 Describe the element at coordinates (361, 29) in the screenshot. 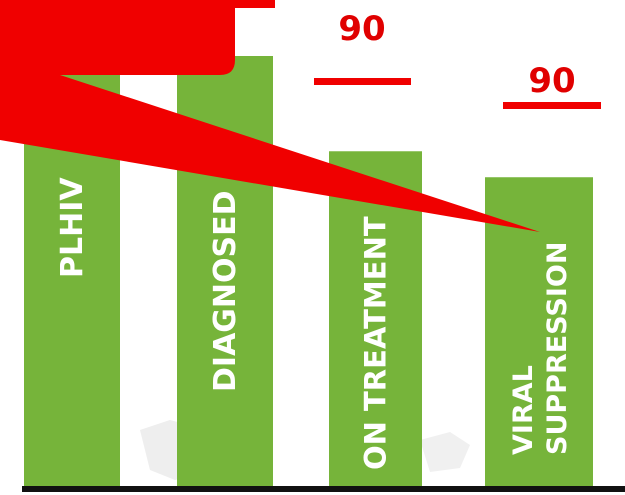

I see `target-label-2: 90` at that location.